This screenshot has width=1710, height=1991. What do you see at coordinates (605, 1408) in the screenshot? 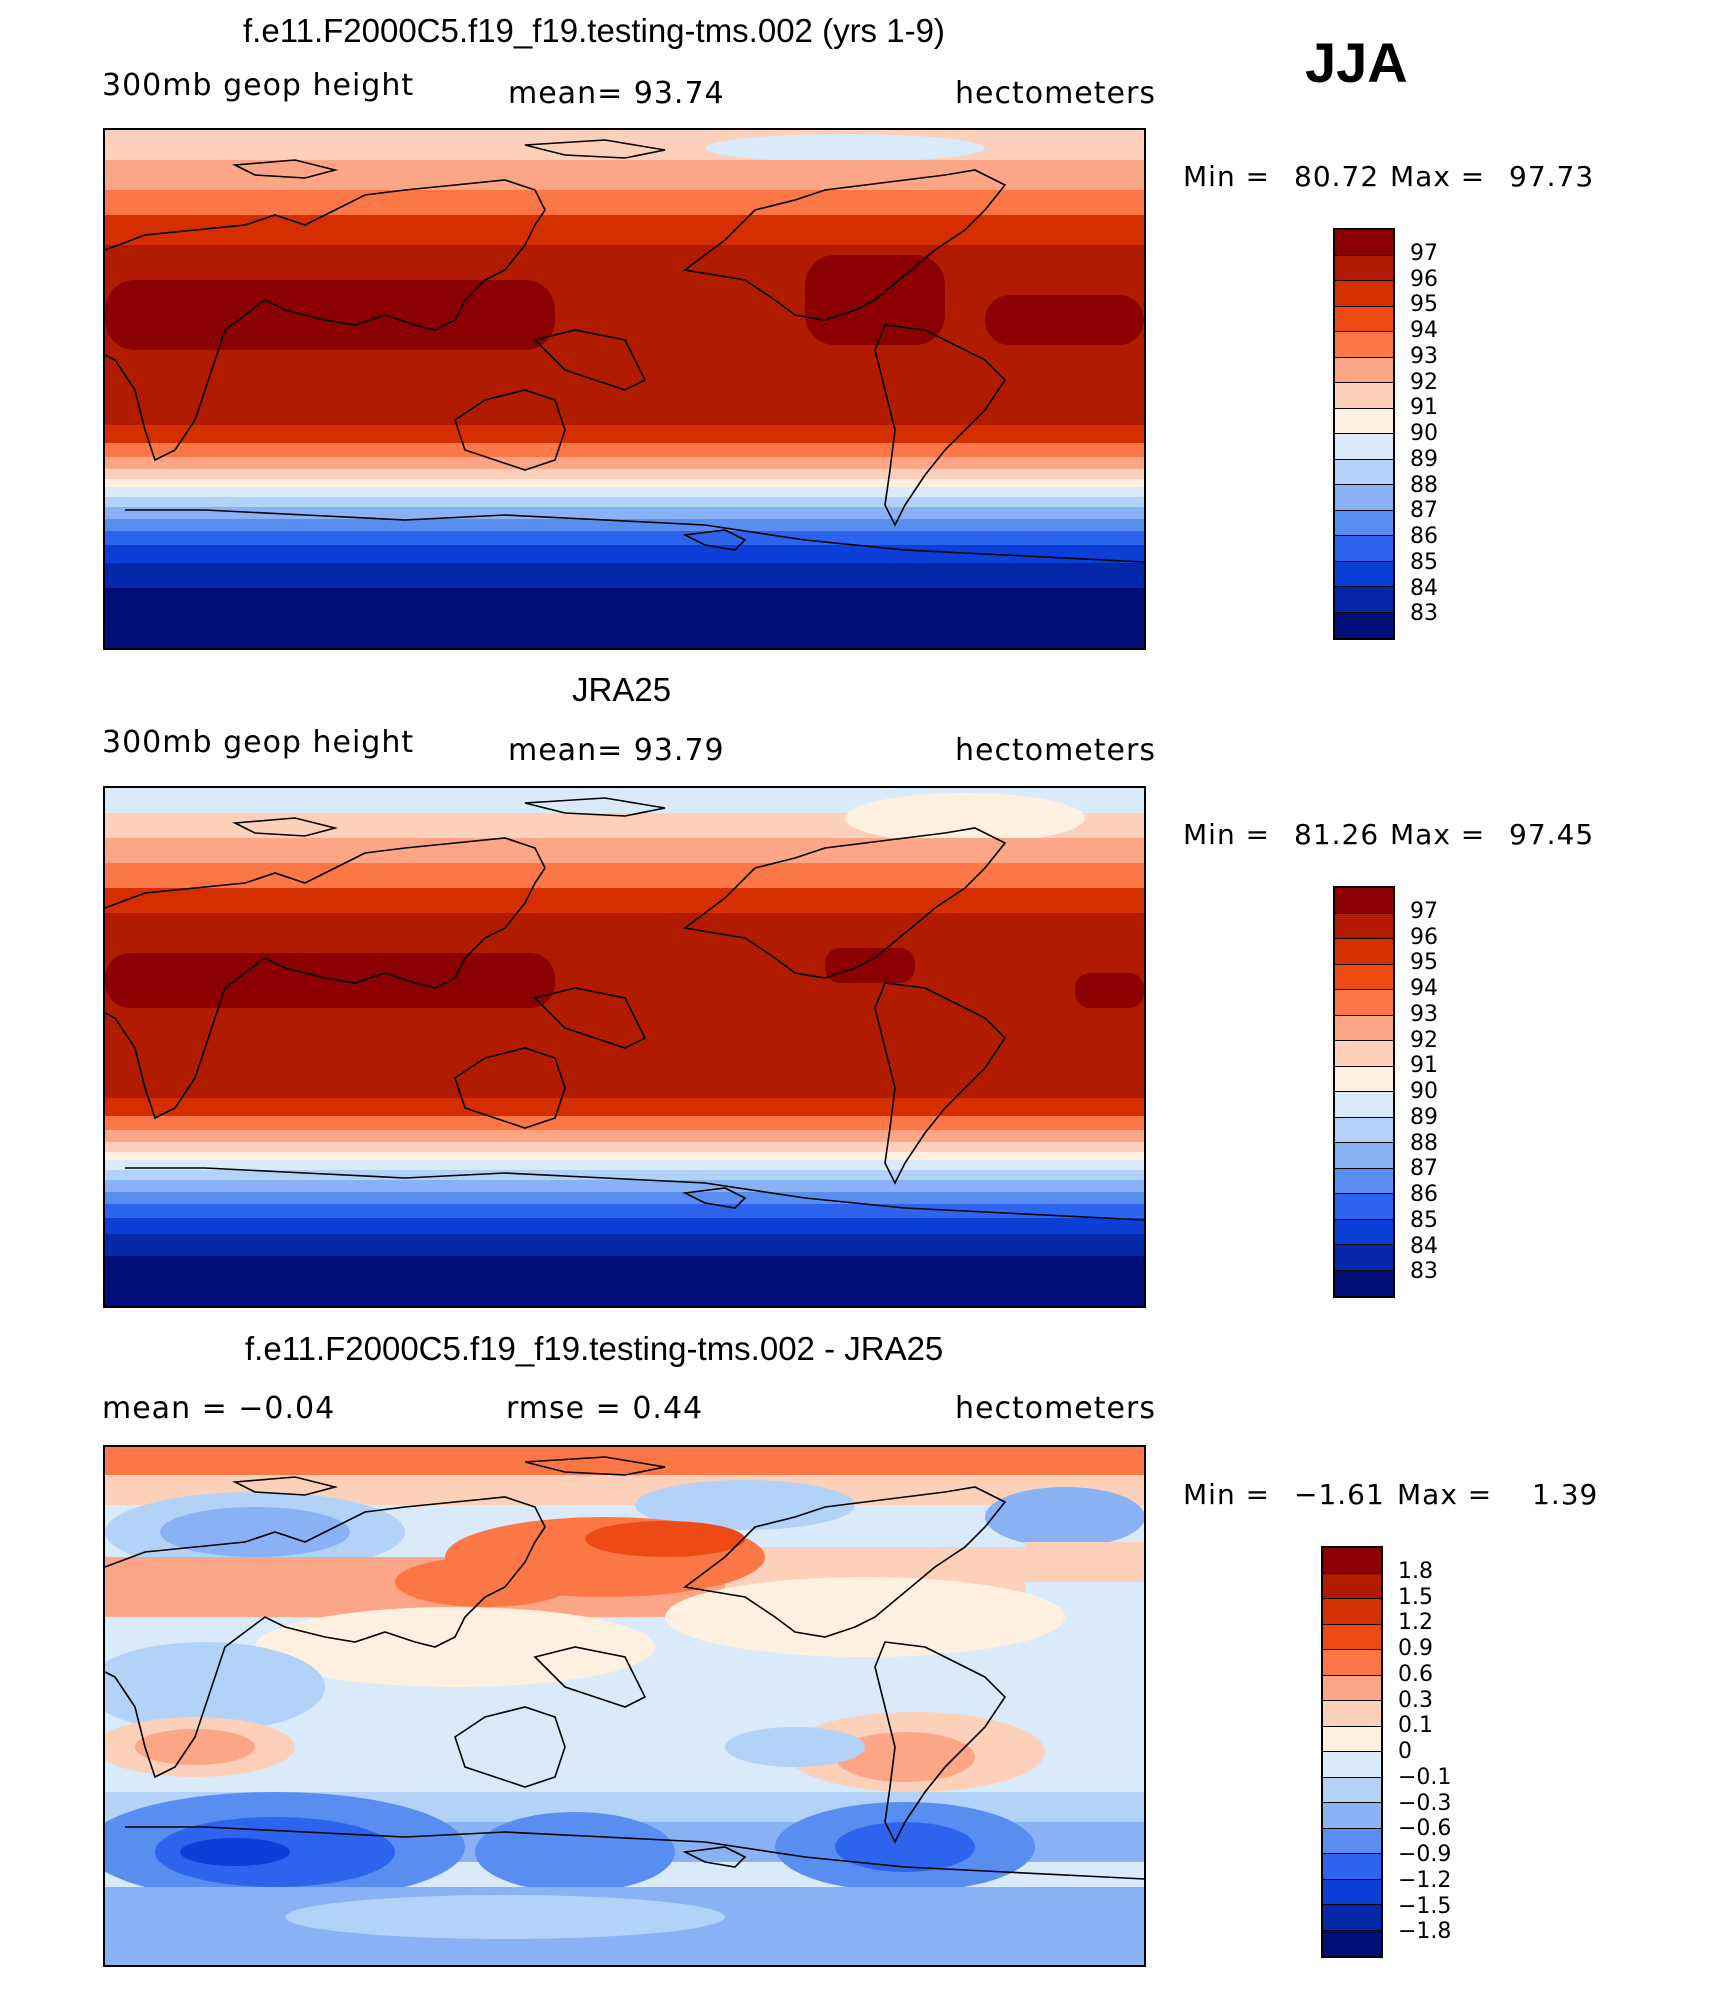
I see `panel-3-rmse-label: rmse = 0.44` at bounding box center [605, 1408].